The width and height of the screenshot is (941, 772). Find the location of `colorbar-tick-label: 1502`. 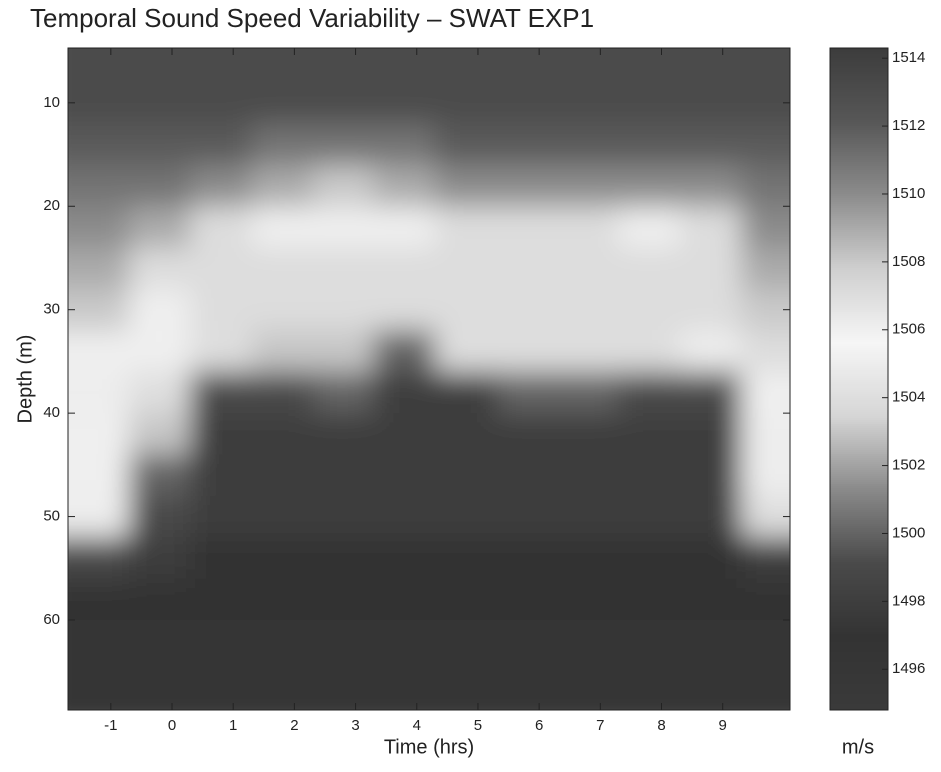

colorbar-tick-label: 1502 is located at coordinates (908, 465).